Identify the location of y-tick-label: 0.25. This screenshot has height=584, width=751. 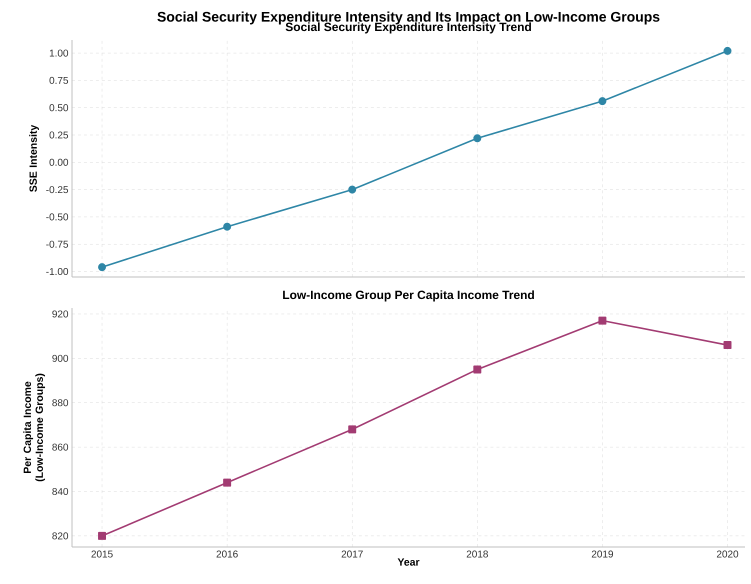
(58, 135).